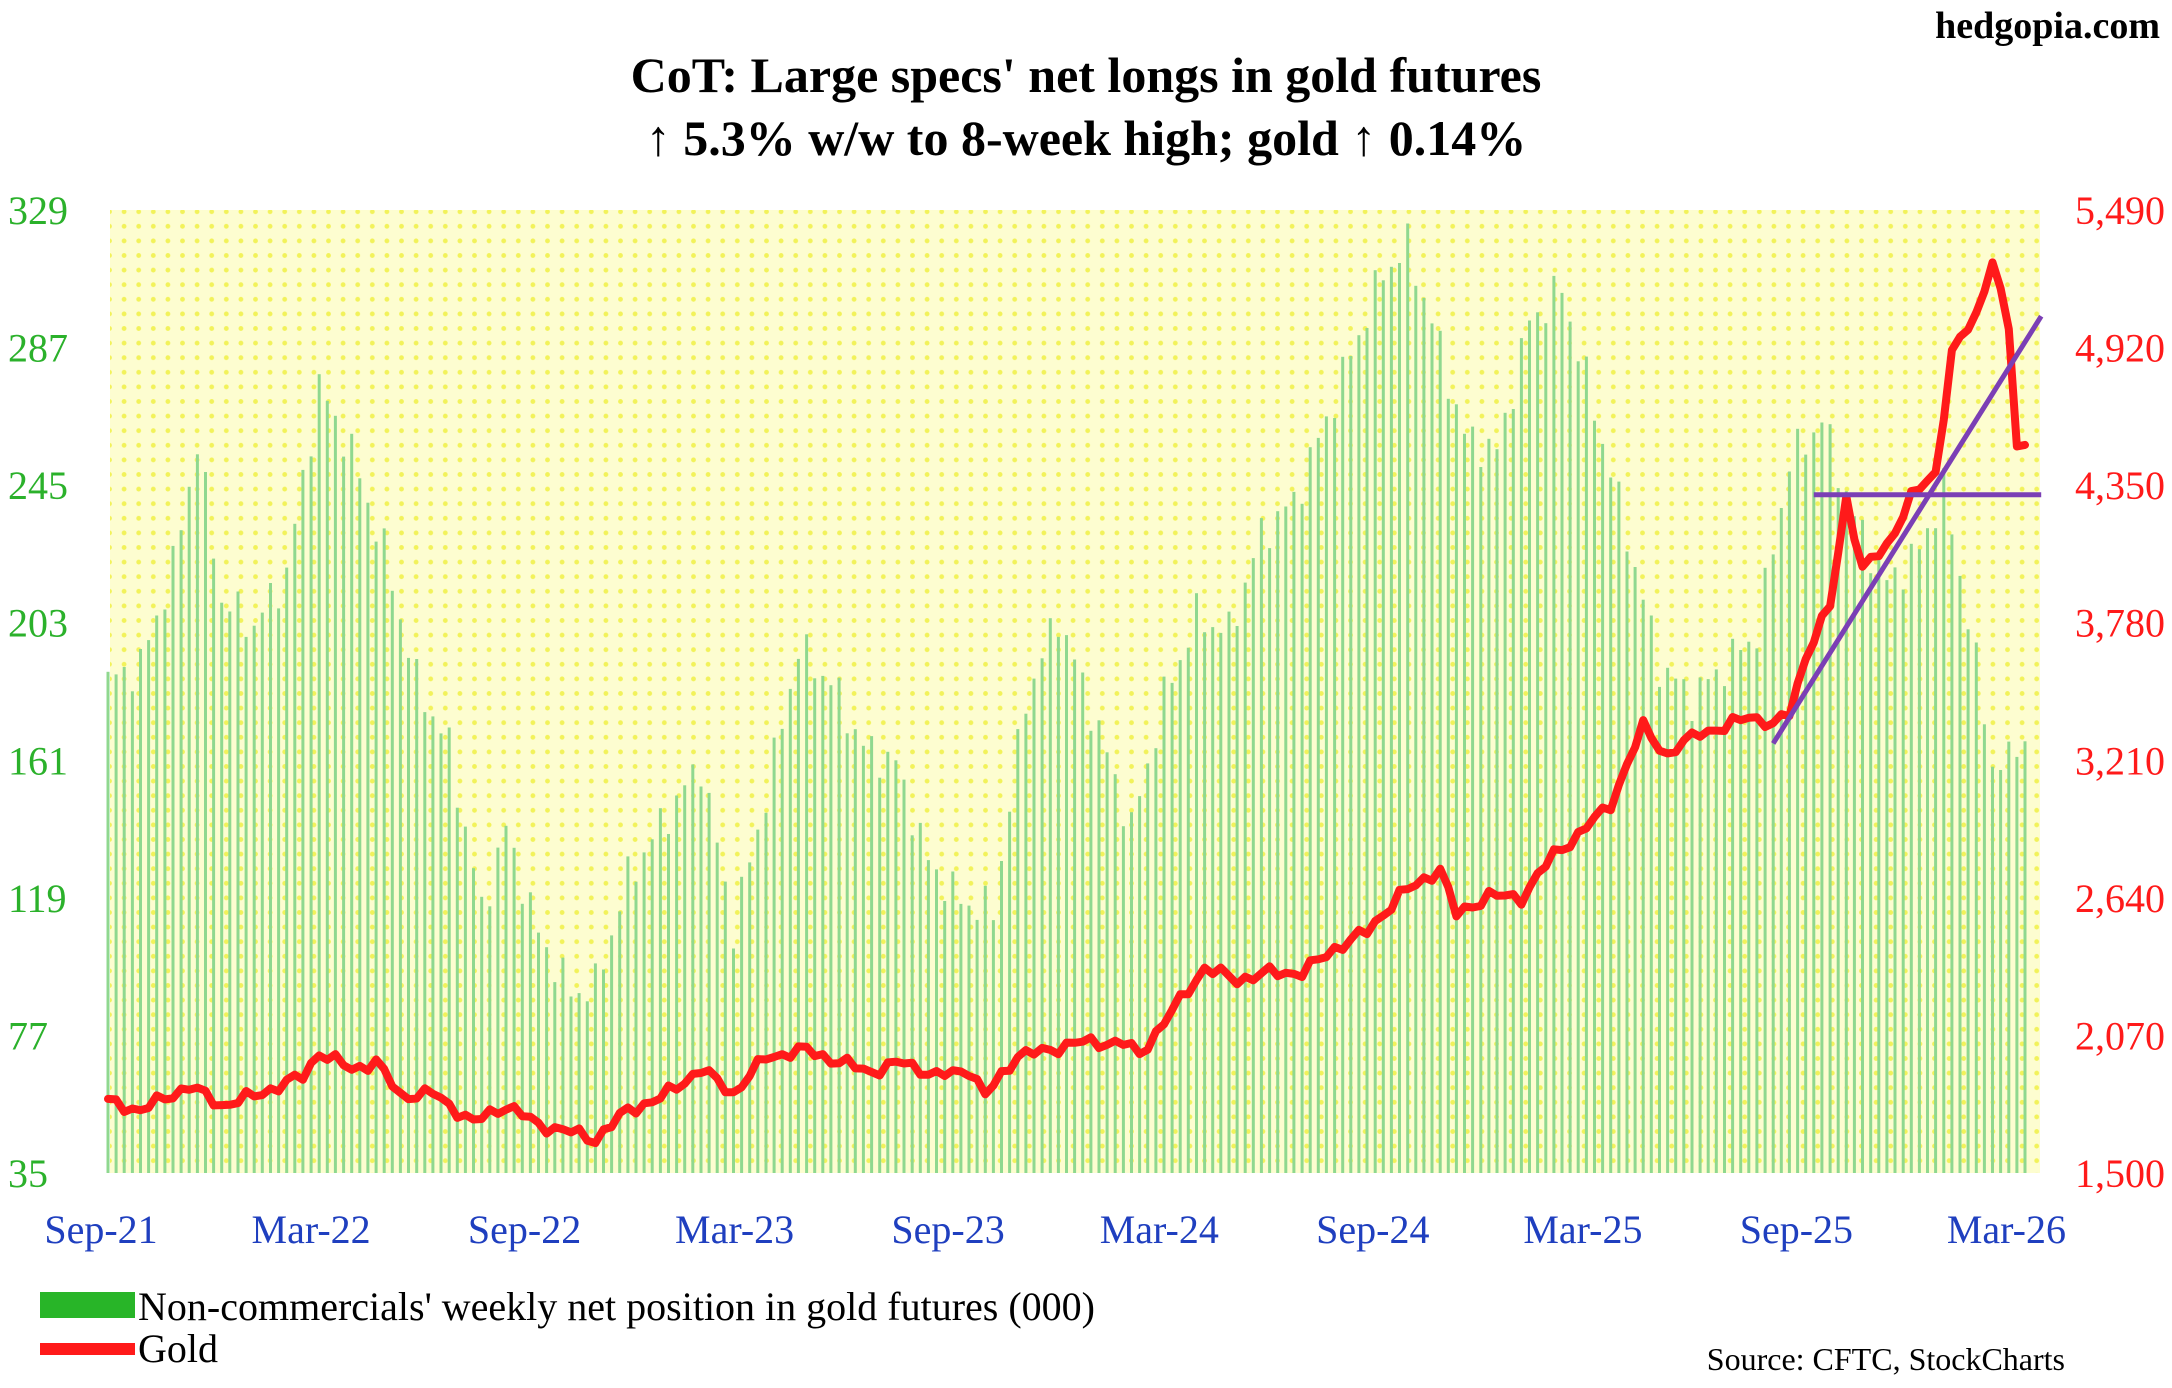  Describe the element at coordinates (87, 1305) in the screenshot. I see `legend-swatch-bars` at that location.